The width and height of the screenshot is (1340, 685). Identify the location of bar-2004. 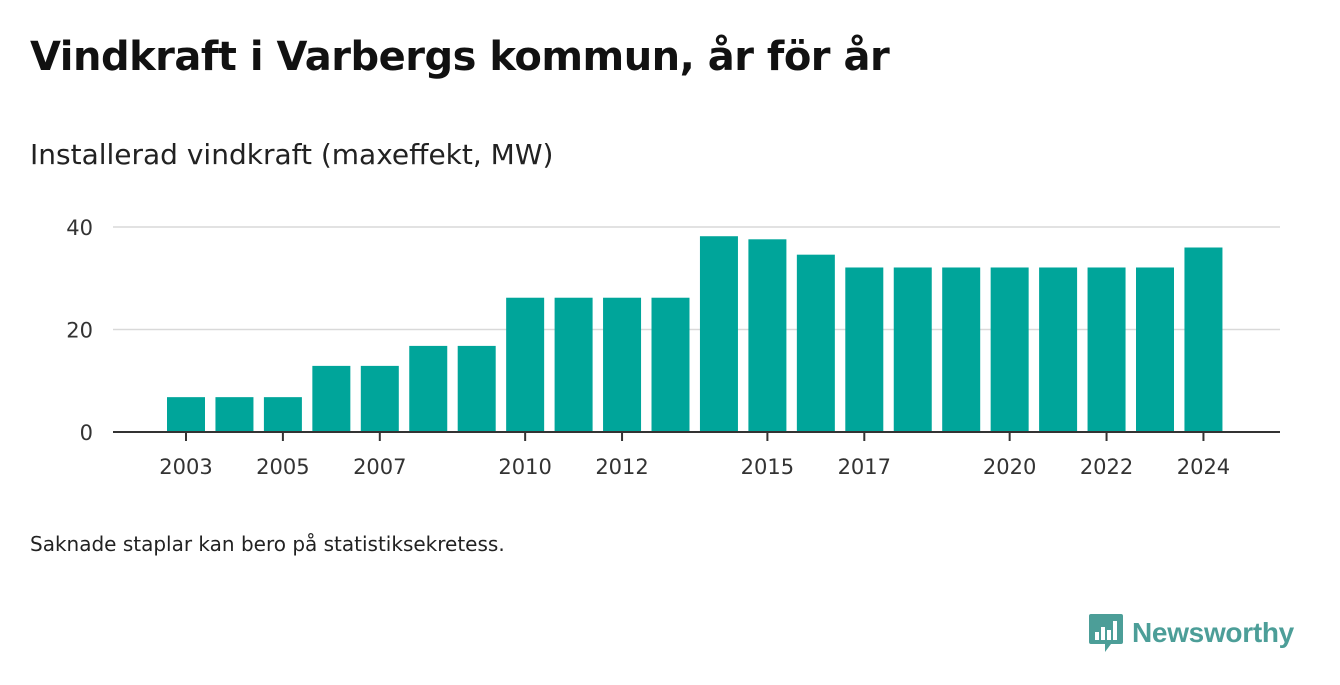
(234, 414).